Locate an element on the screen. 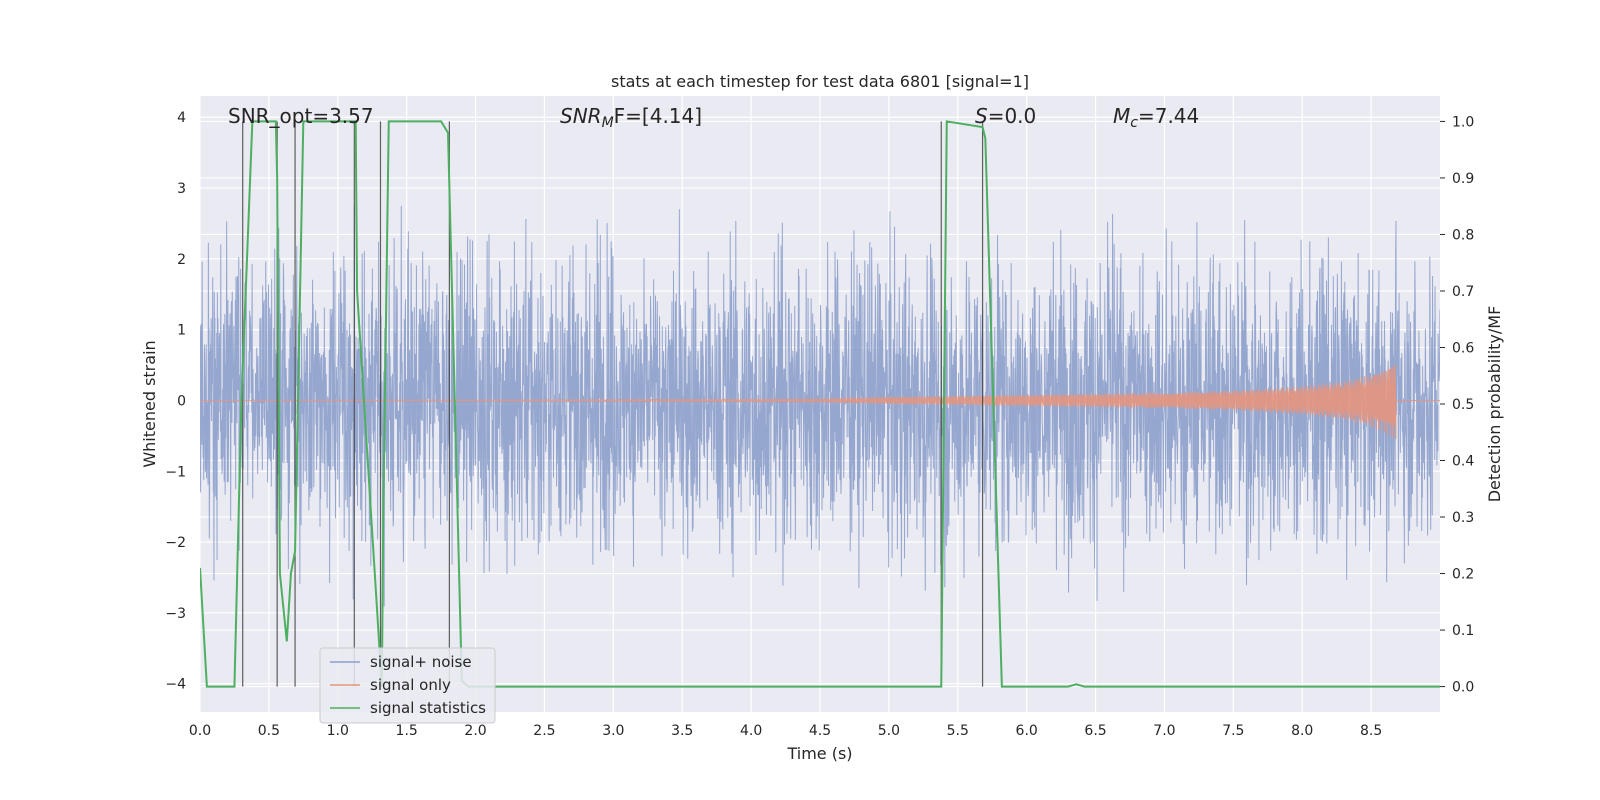  s-value: =0.0 is located at coordinates (1012, 116).